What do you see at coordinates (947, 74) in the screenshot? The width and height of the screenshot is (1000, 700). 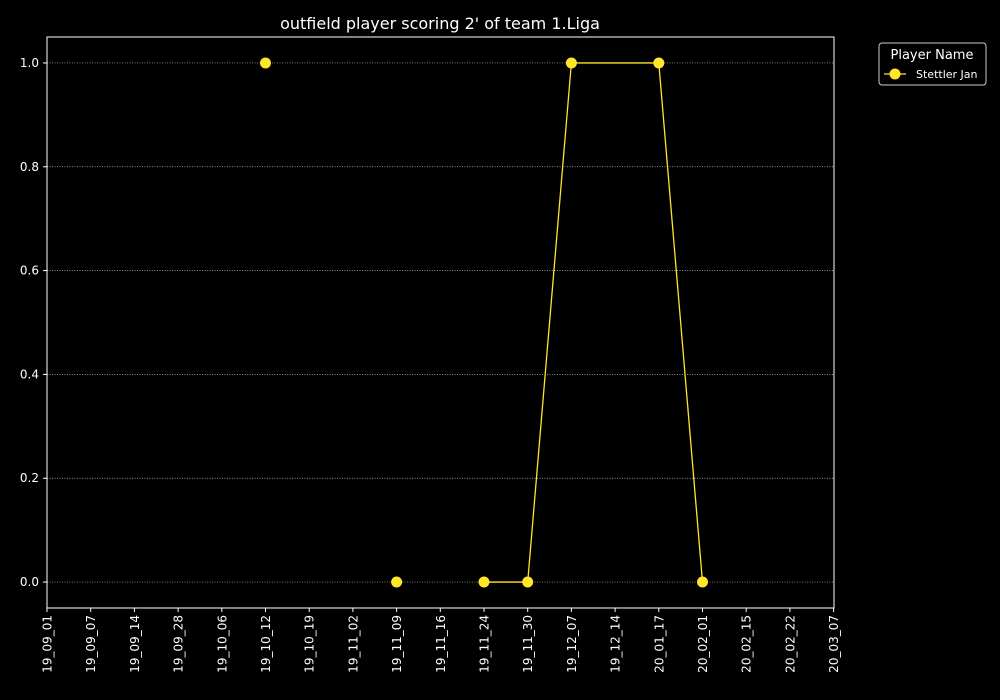 I see `legend-series-name: Stettler Jan` at bounding box center [947, 74].